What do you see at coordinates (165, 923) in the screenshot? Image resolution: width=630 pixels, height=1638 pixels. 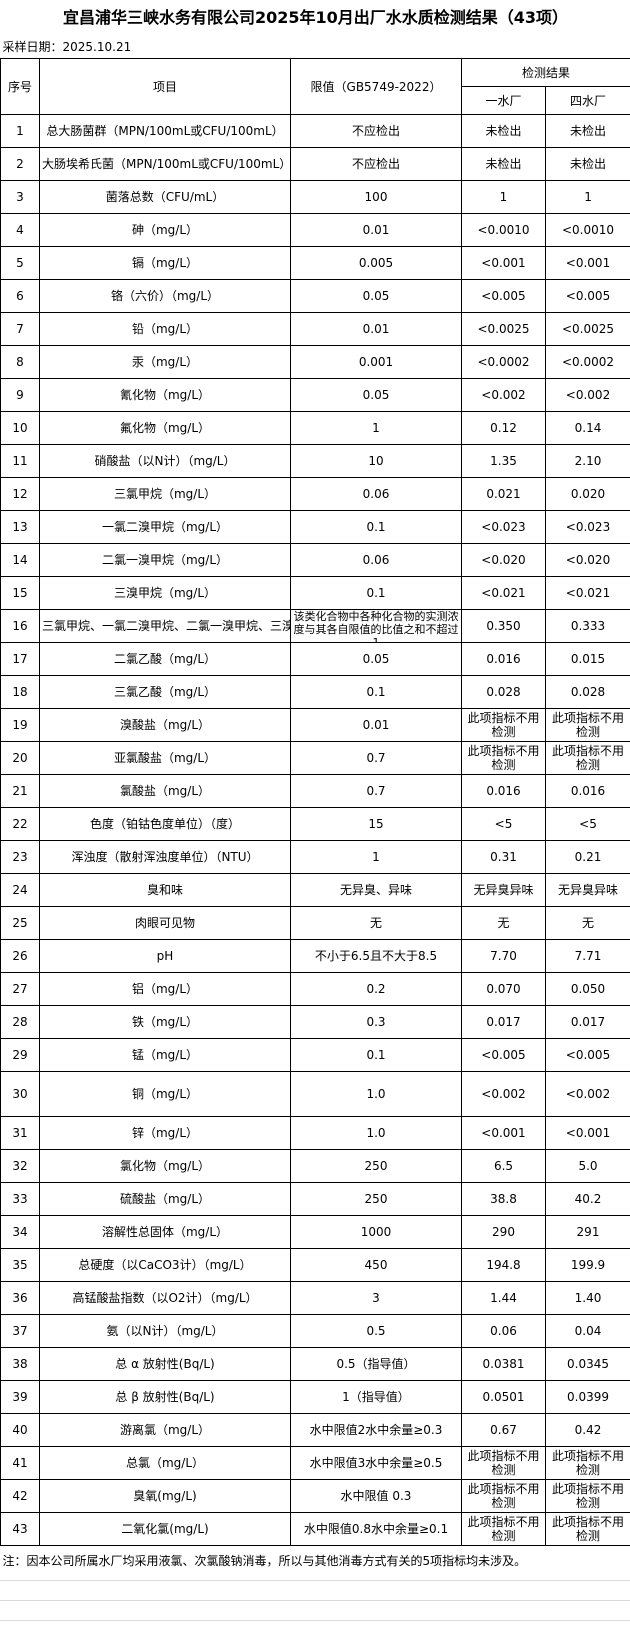 I see `item: 肉眼可见物` at bounding box center [165, 923].